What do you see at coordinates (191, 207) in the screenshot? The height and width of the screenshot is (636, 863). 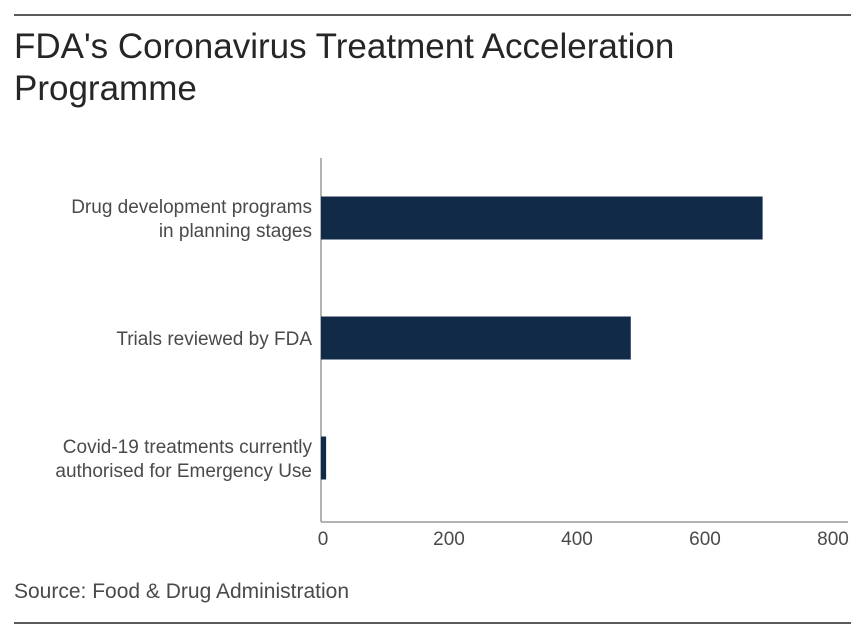 I see `category-label-1-line-1: Drug development programs` at bounding box center [191, 207].